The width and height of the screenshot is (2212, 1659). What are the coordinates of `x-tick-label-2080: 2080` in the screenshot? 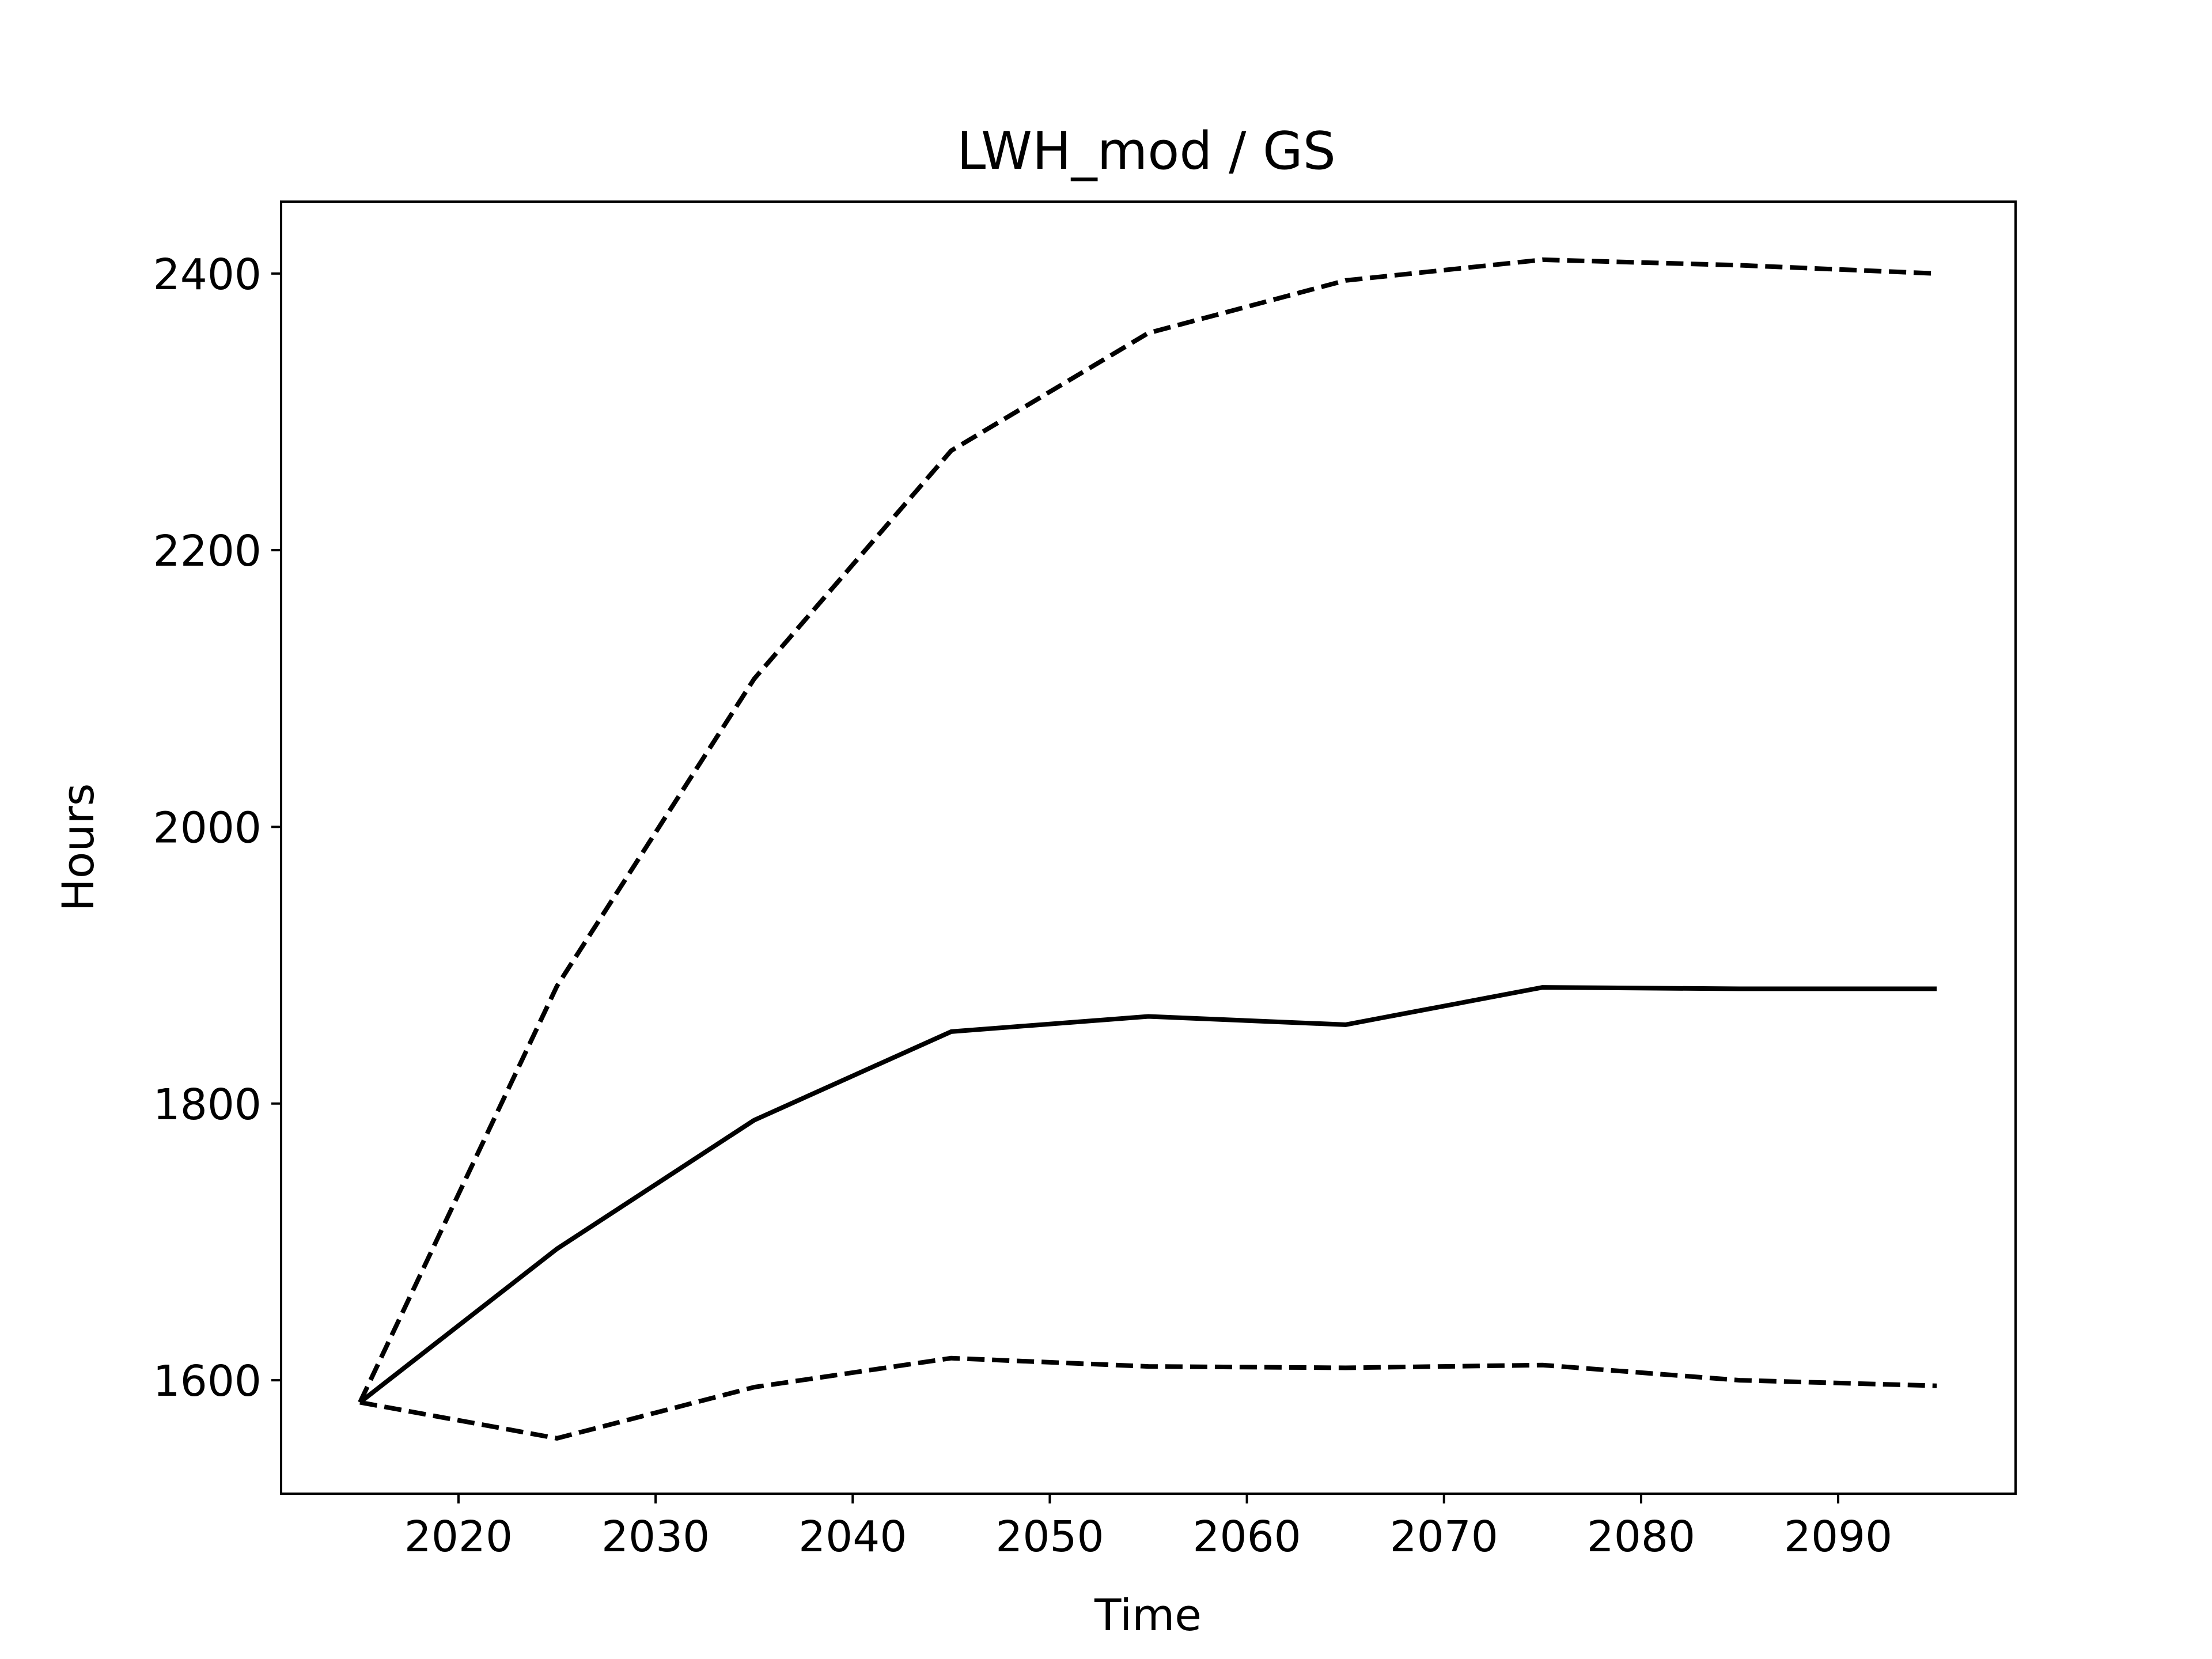 It's located at (1641, 1537).